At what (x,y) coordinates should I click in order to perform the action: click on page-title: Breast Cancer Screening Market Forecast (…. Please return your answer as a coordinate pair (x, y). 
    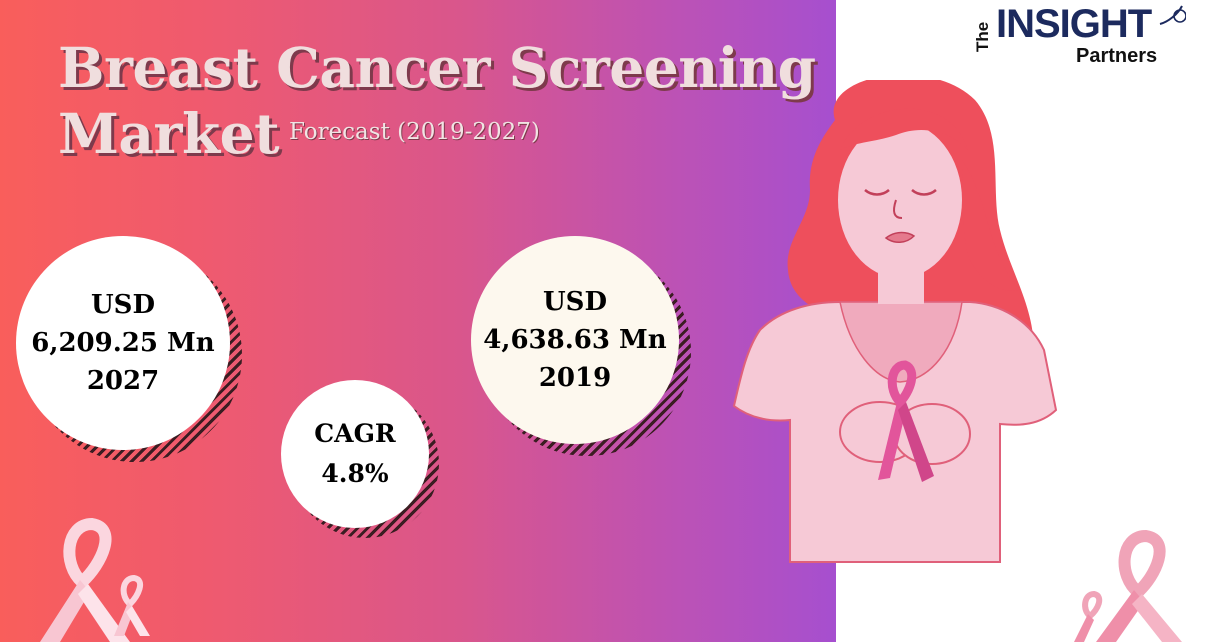
    Looking at the image, I should click on (437, 101).